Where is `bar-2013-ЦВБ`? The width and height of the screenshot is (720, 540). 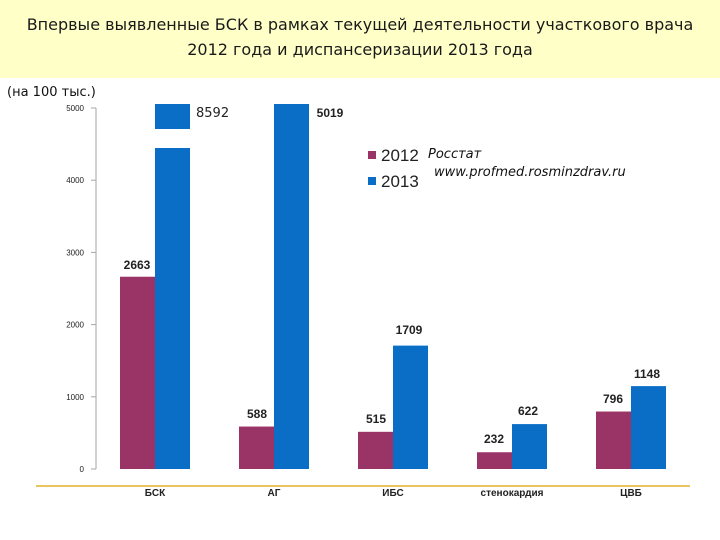
bar-2013-ЦВБ is located at coordinates (648, 427).